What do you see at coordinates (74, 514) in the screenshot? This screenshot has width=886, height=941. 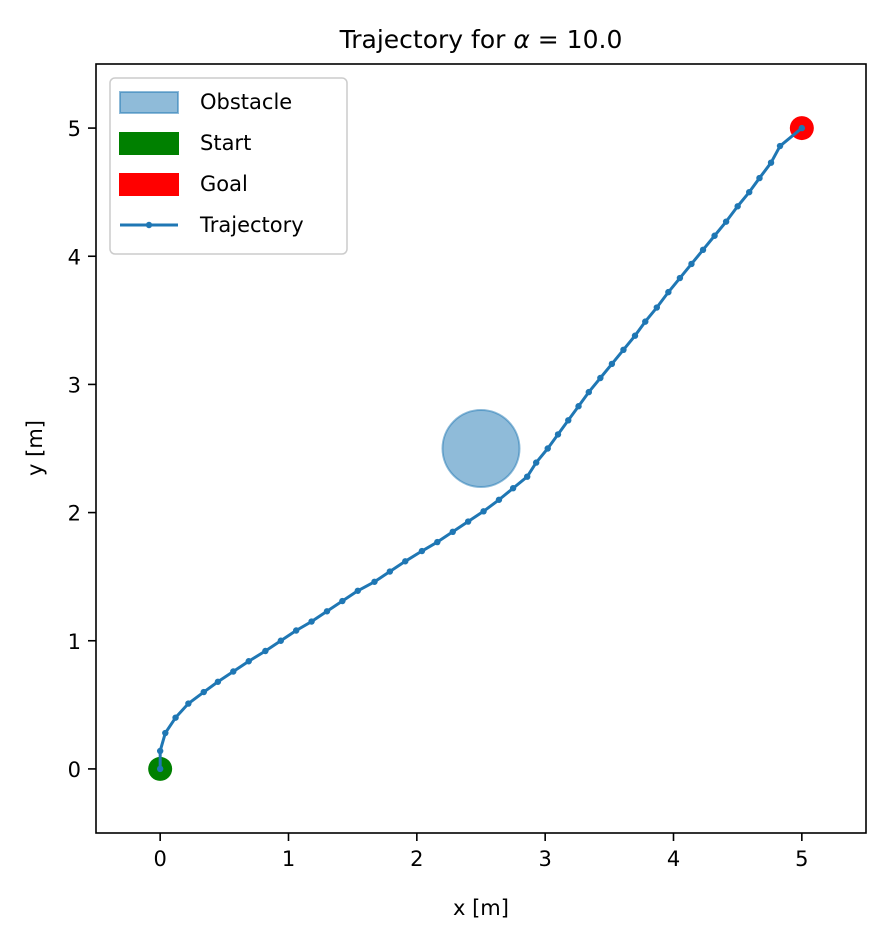 I see `y-tick-label-2: 2` at bounding box center [74, 514].